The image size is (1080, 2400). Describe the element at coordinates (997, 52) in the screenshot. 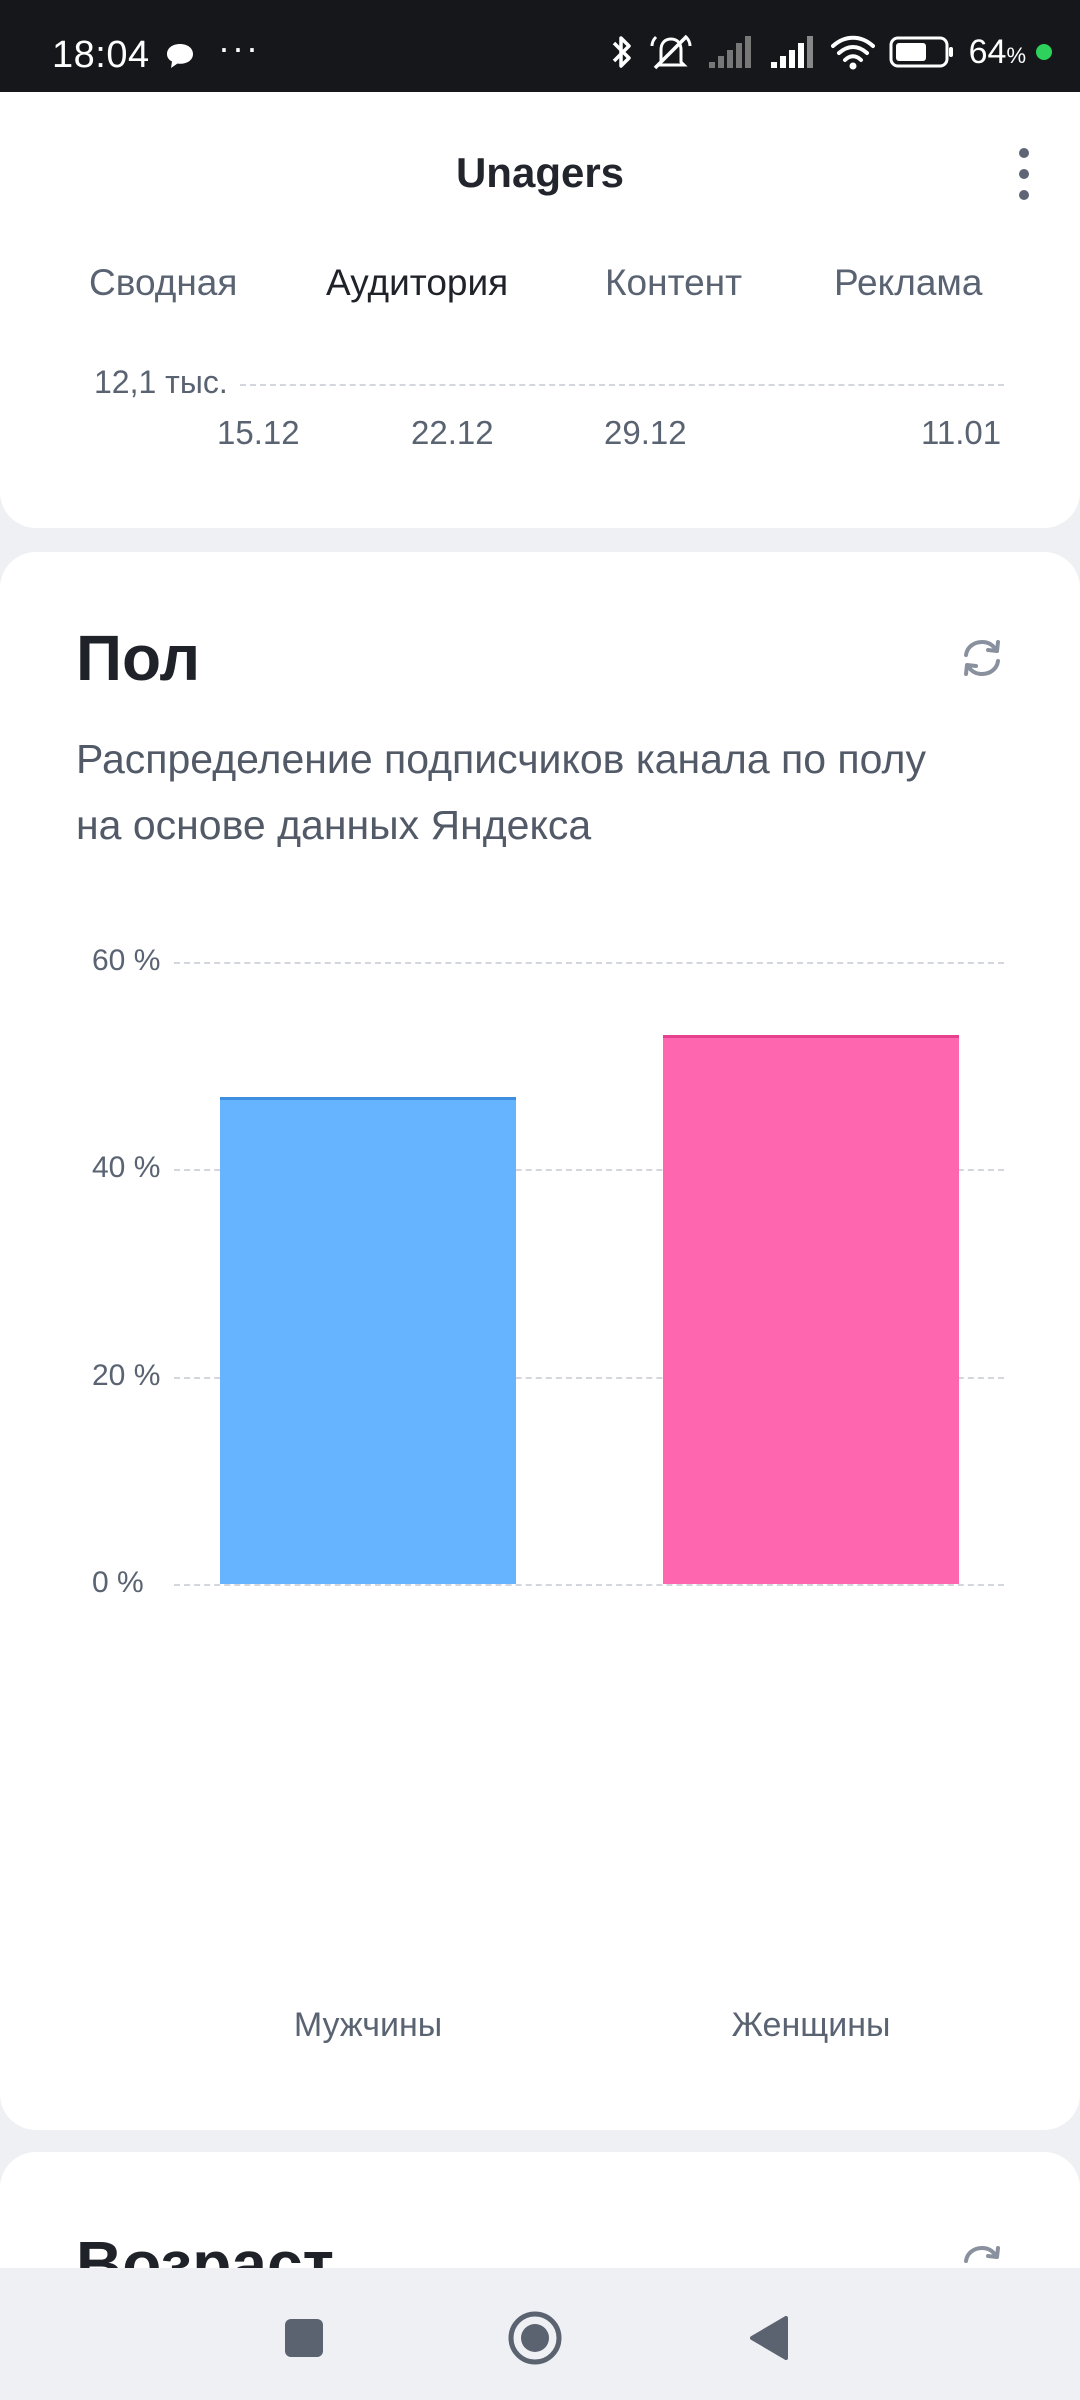

I see `battery-percent: 64%` at that location.